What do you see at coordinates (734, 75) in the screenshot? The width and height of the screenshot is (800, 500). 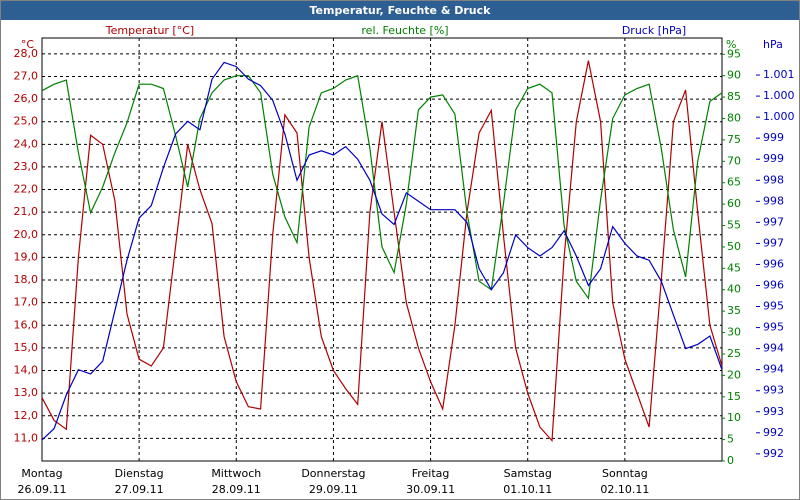 I see `y2-tick-label: 90` at bounding box center [734, 75].